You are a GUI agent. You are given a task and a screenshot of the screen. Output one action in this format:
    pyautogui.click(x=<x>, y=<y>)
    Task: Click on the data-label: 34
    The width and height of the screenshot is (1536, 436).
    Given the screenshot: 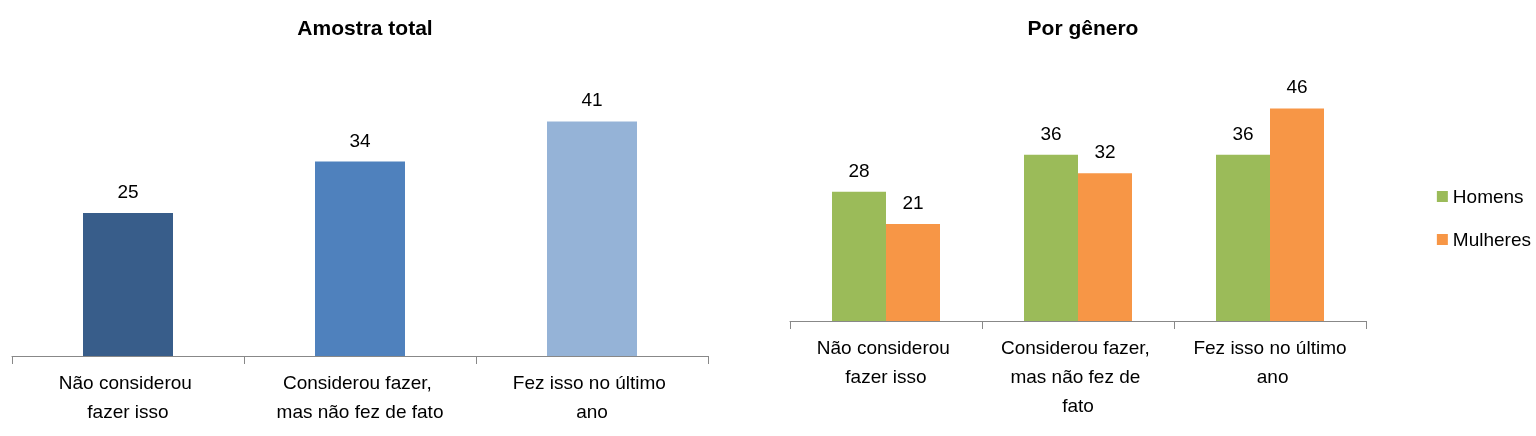 What is the action you would take?
    pyautogui.click(x=360, y=140)
    